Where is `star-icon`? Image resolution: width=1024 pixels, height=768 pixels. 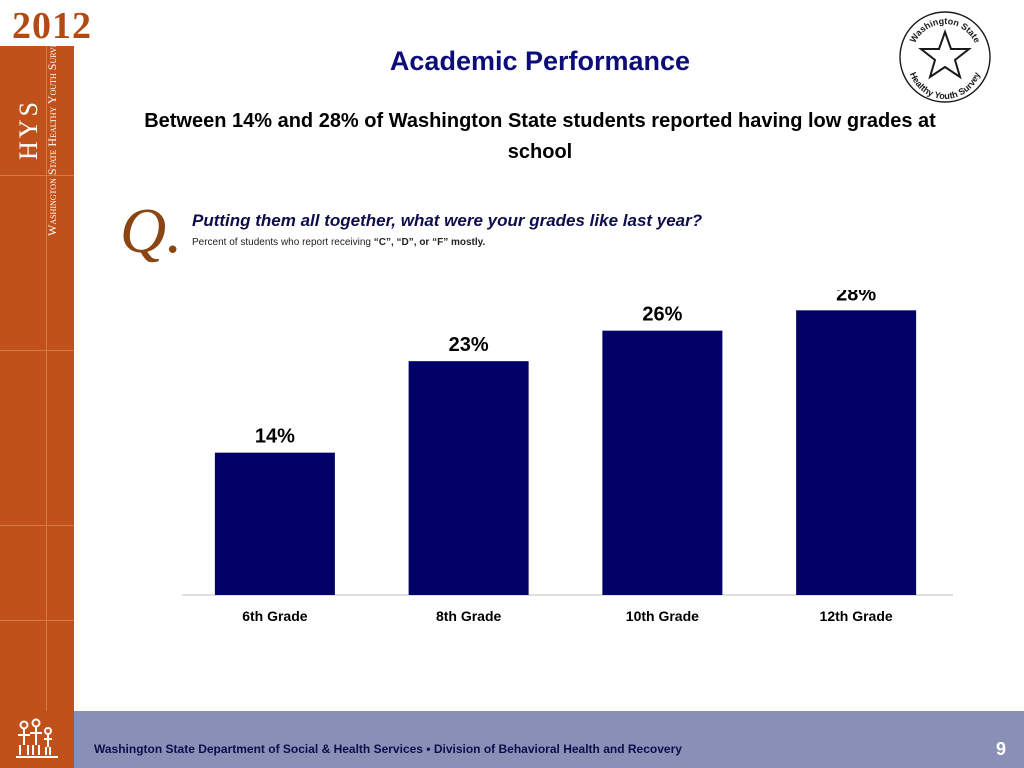
star-icon is located at coordinates (945, 54).